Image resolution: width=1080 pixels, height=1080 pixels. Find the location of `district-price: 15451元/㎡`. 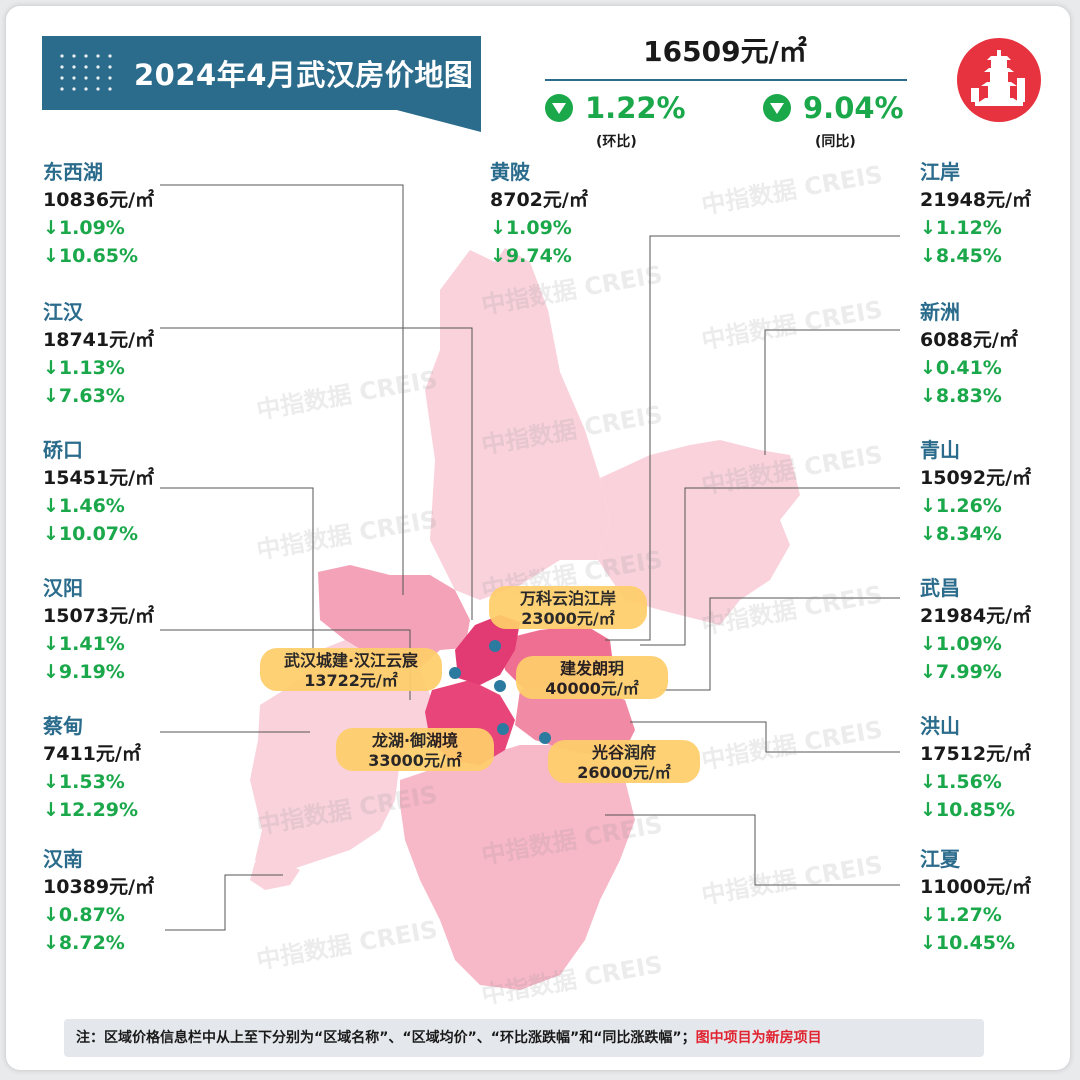

district-price: 15451元/㎡ is located at coordinates (99, 478).